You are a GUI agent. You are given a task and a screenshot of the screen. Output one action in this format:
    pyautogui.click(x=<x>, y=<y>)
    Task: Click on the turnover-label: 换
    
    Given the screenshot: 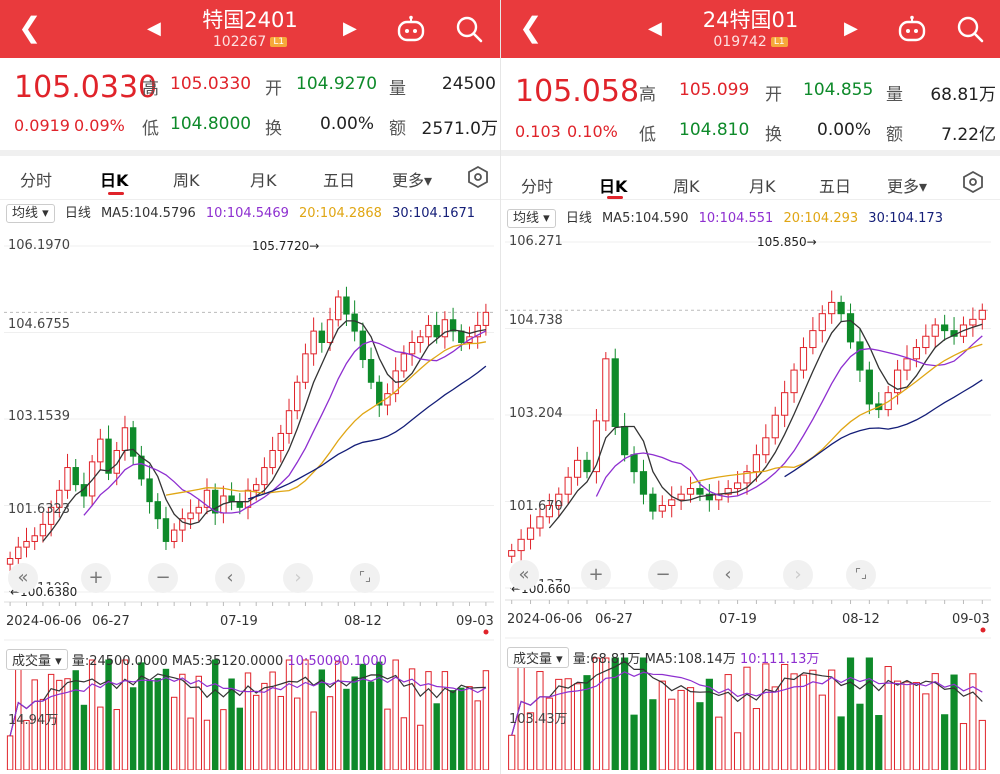 What is the action you would take?
    pyautogui.click(x=273, y=129)
    